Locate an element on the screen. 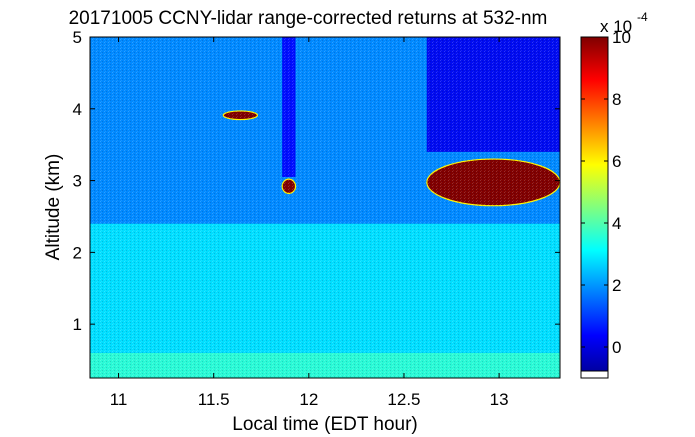 Image resolution: width=695 pixels, height=437 pixels. colorbar-tick-label: 6 is located at coordinates (616, 161).